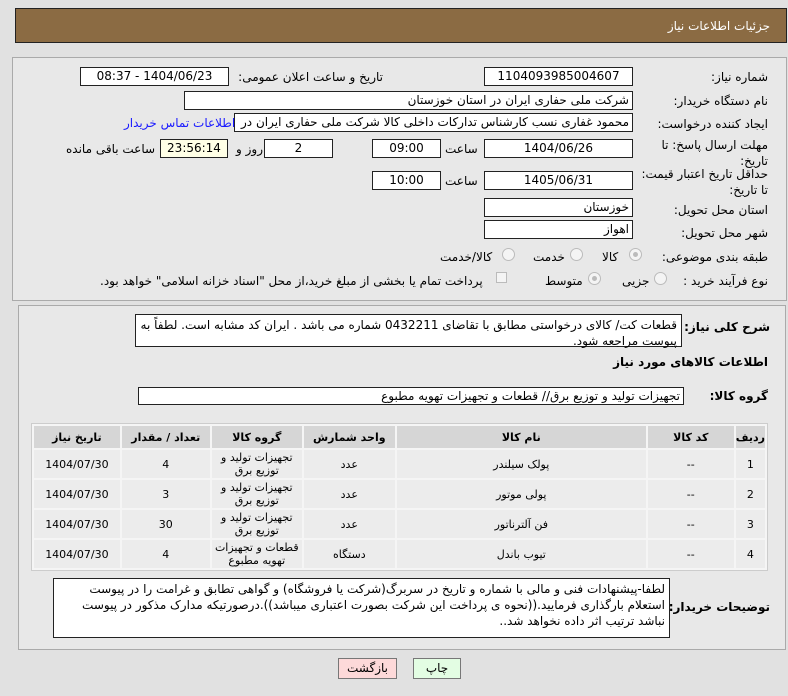  Describe the element at coordinates (461, 149) in the screenshot. I see `deadline-time-label: ساعت` at that location.